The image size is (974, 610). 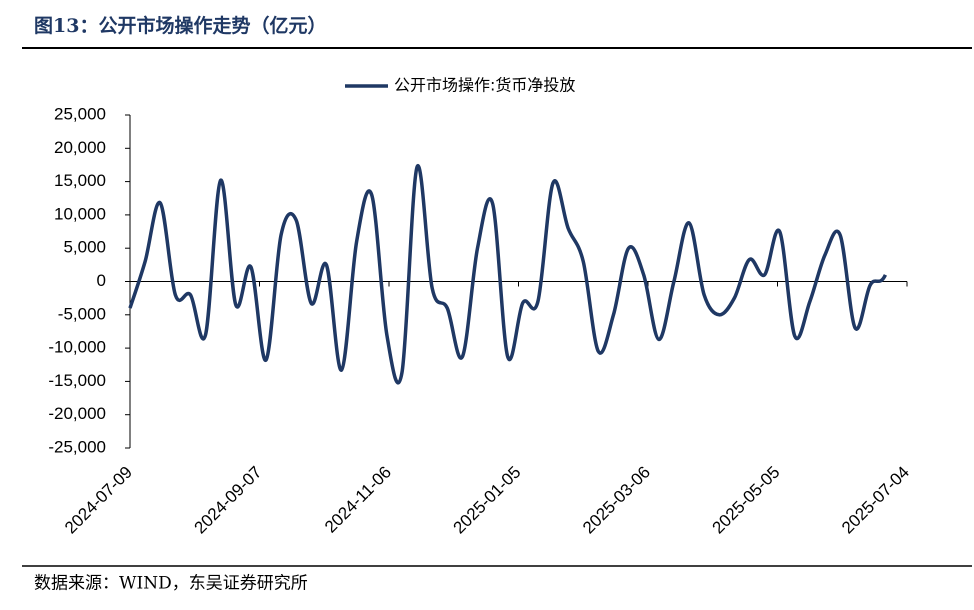 What do you see at coordinates (180, 25) in the screenshot?
I see `chart-title: 图13：公开市场操作走势（亿元）` at bounding box center [180, 25].